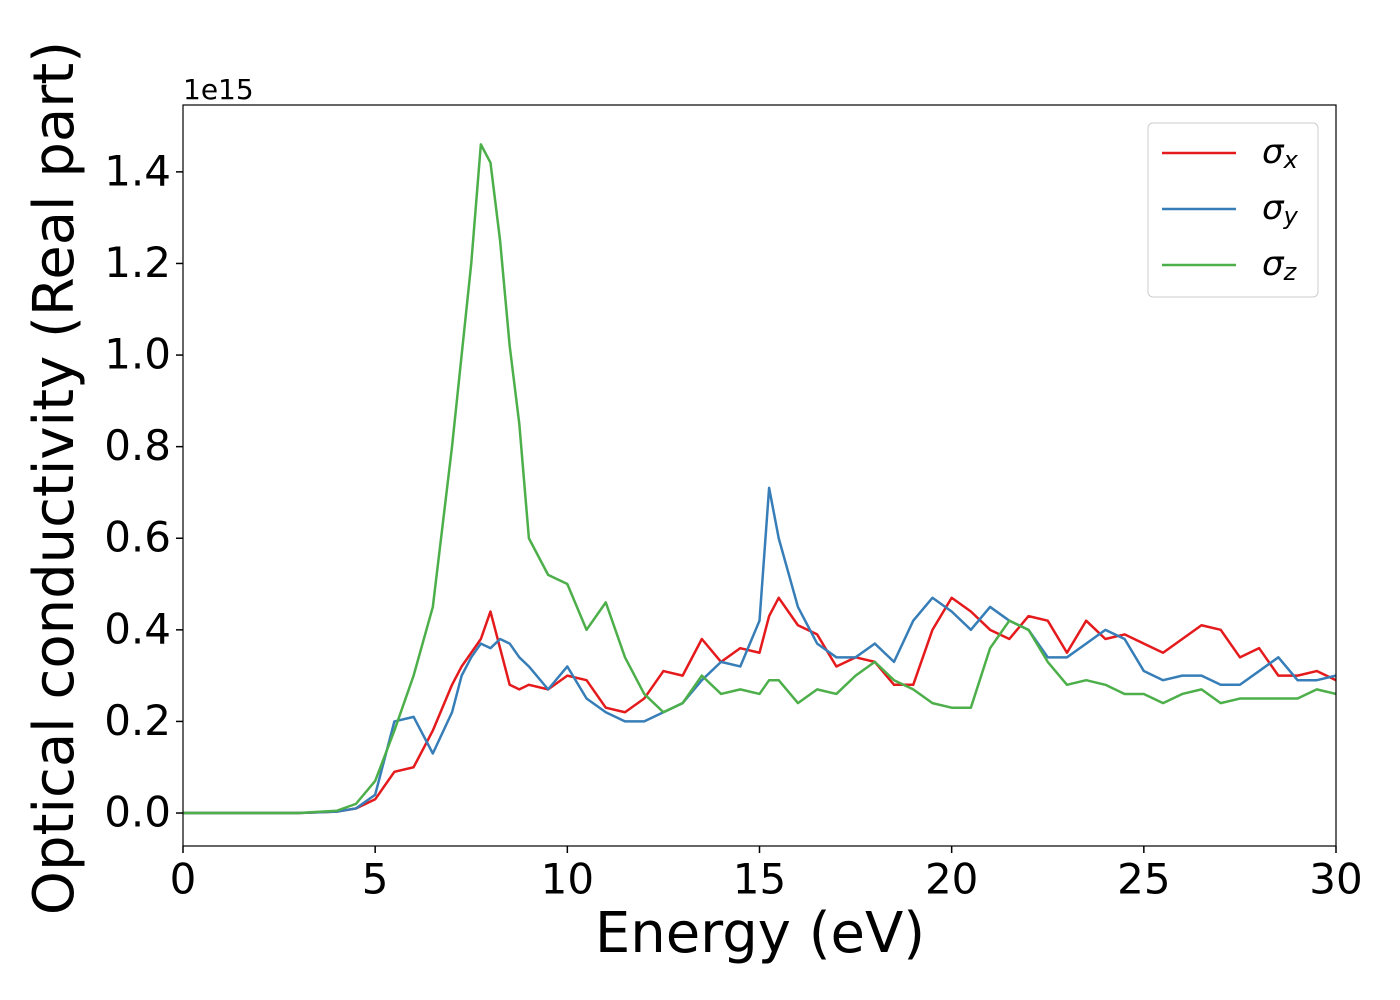  Describe the element at coordinates (137, 812) in the screenshot. I see `y-tick-label: 0.0` at that location.